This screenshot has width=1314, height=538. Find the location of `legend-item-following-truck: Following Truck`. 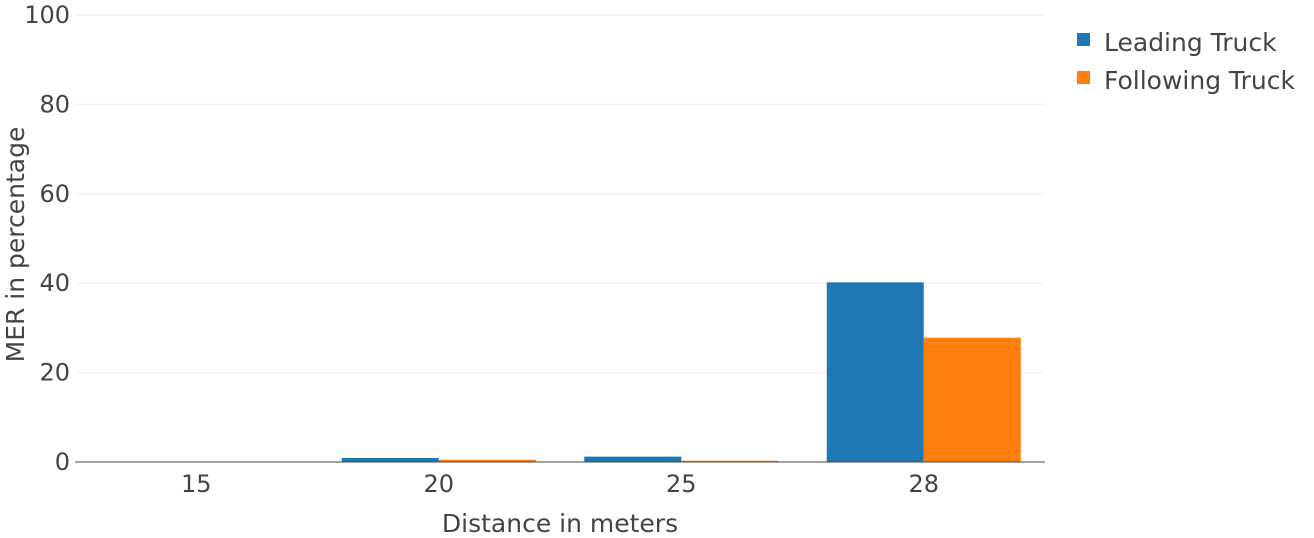

legend-item-following-truck: Following Truck is located at coordinates (1186, 80).